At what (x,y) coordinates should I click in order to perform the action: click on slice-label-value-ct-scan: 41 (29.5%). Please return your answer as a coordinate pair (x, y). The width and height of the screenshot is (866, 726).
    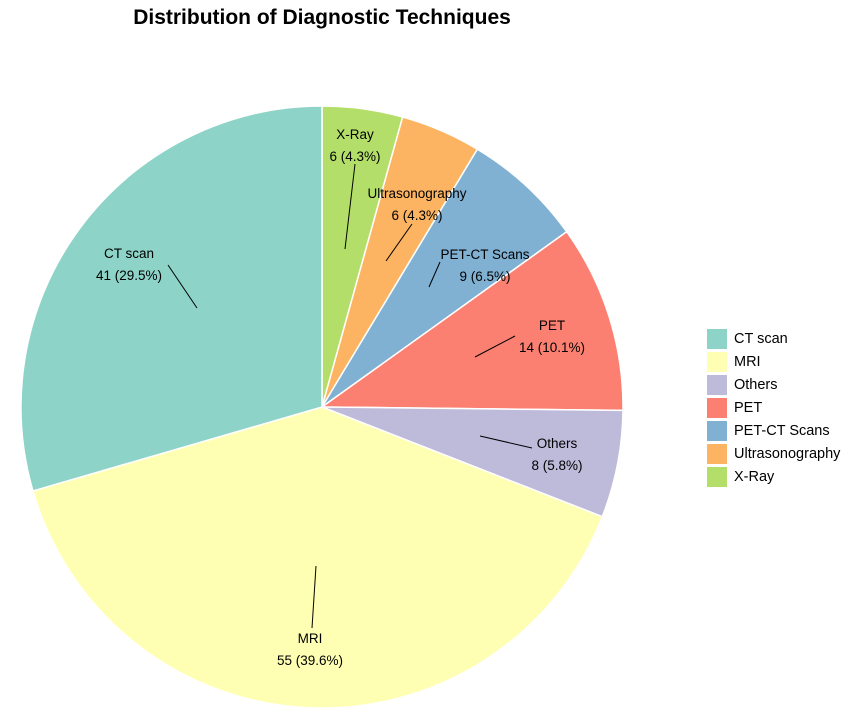
    Looking at the image, I should click on (129, 275).